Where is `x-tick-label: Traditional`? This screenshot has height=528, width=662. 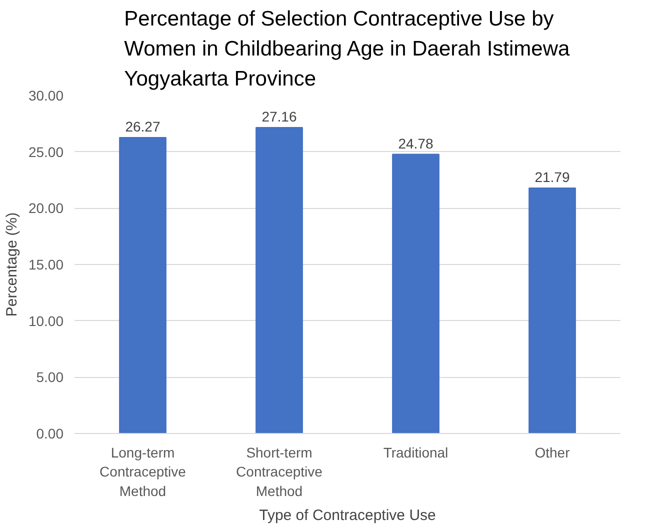
x-tick-label: Traditional is located at coordinates (415, 452).